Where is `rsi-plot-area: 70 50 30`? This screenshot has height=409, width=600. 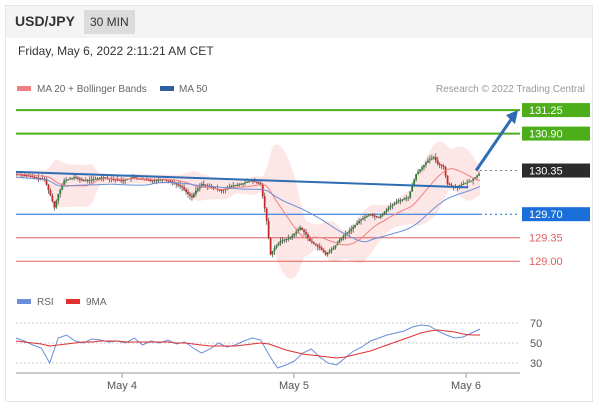
rsi-plot-area: 70 50 30 is located at coordinates (278, 344).